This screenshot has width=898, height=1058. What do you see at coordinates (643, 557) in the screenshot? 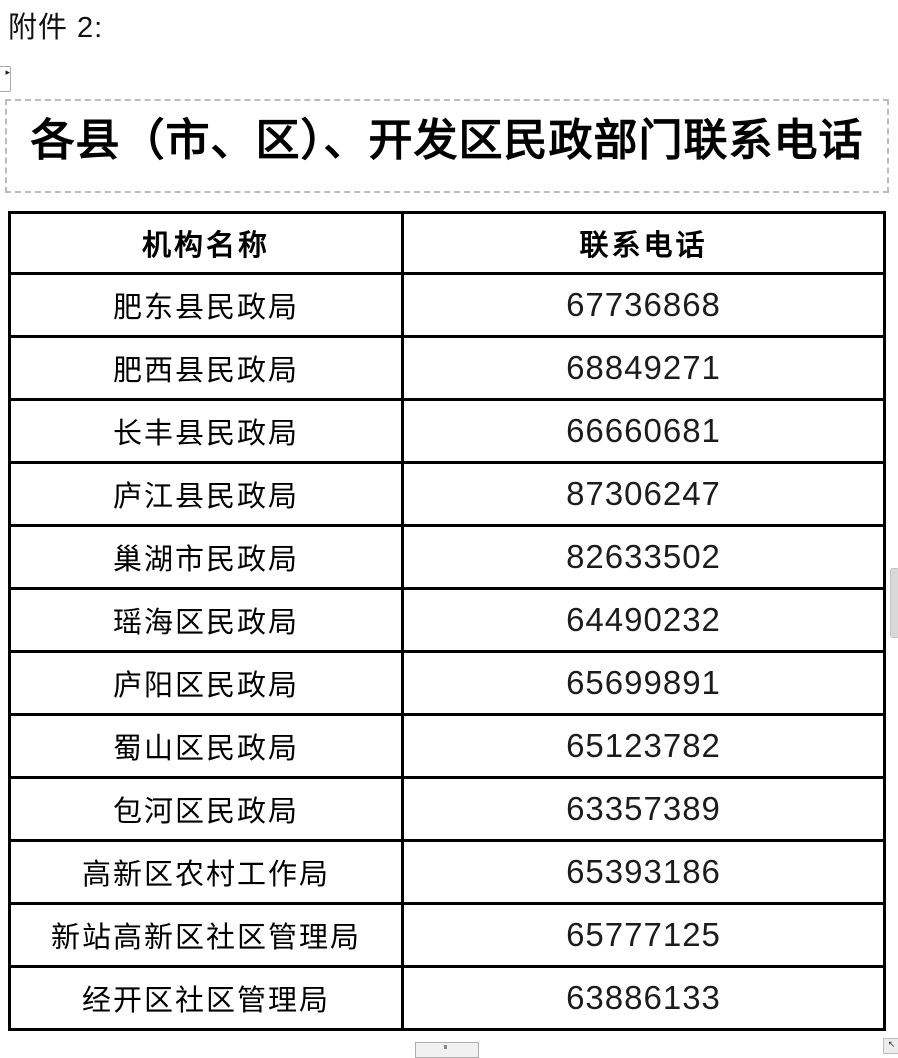
I see `phone-cell: 82633502` at bounding box center [643, 557].